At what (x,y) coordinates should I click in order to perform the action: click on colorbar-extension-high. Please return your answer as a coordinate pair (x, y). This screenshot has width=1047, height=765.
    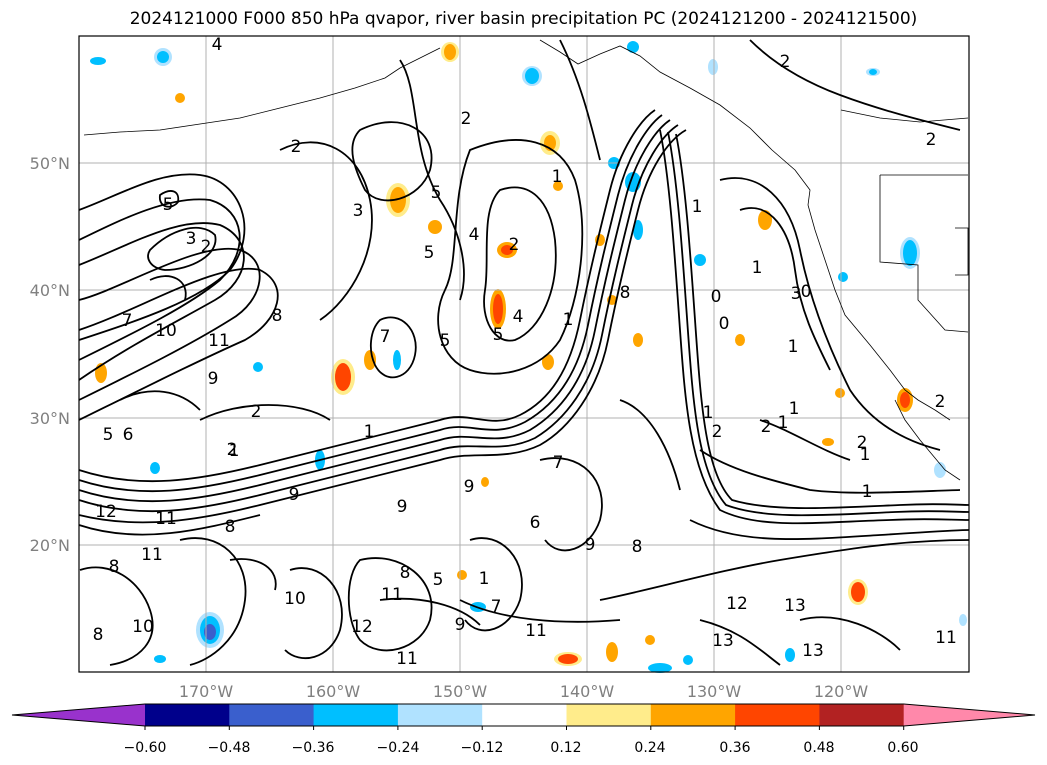
    Looking at the image, I should click on (969, 715).